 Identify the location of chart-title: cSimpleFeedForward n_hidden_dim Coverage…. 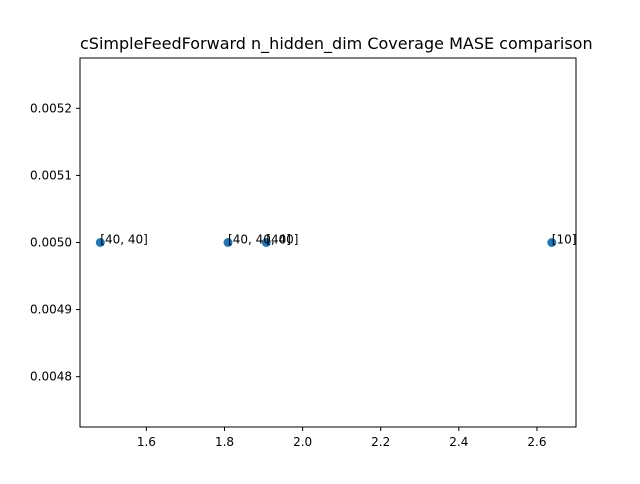
(336, 43).